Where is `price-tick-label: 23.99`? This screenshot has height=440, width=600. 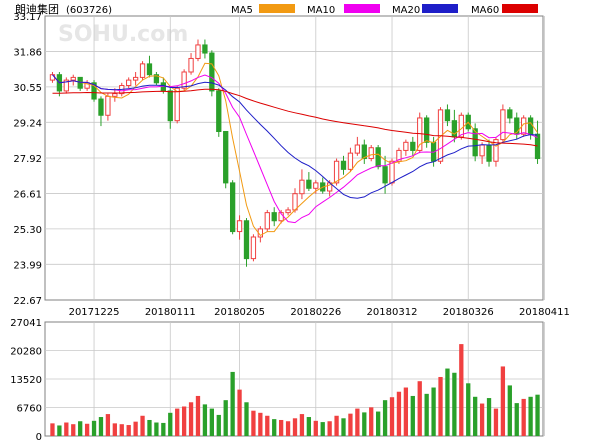
price-tick-label: 23.99 is located at coordinates (27, 265).